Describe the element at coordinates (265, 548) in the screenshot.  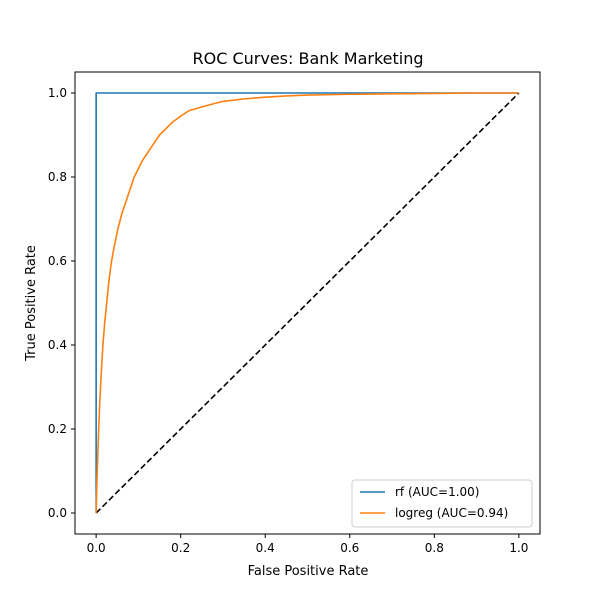
I see `x-tick-label: 0.4` at that location.